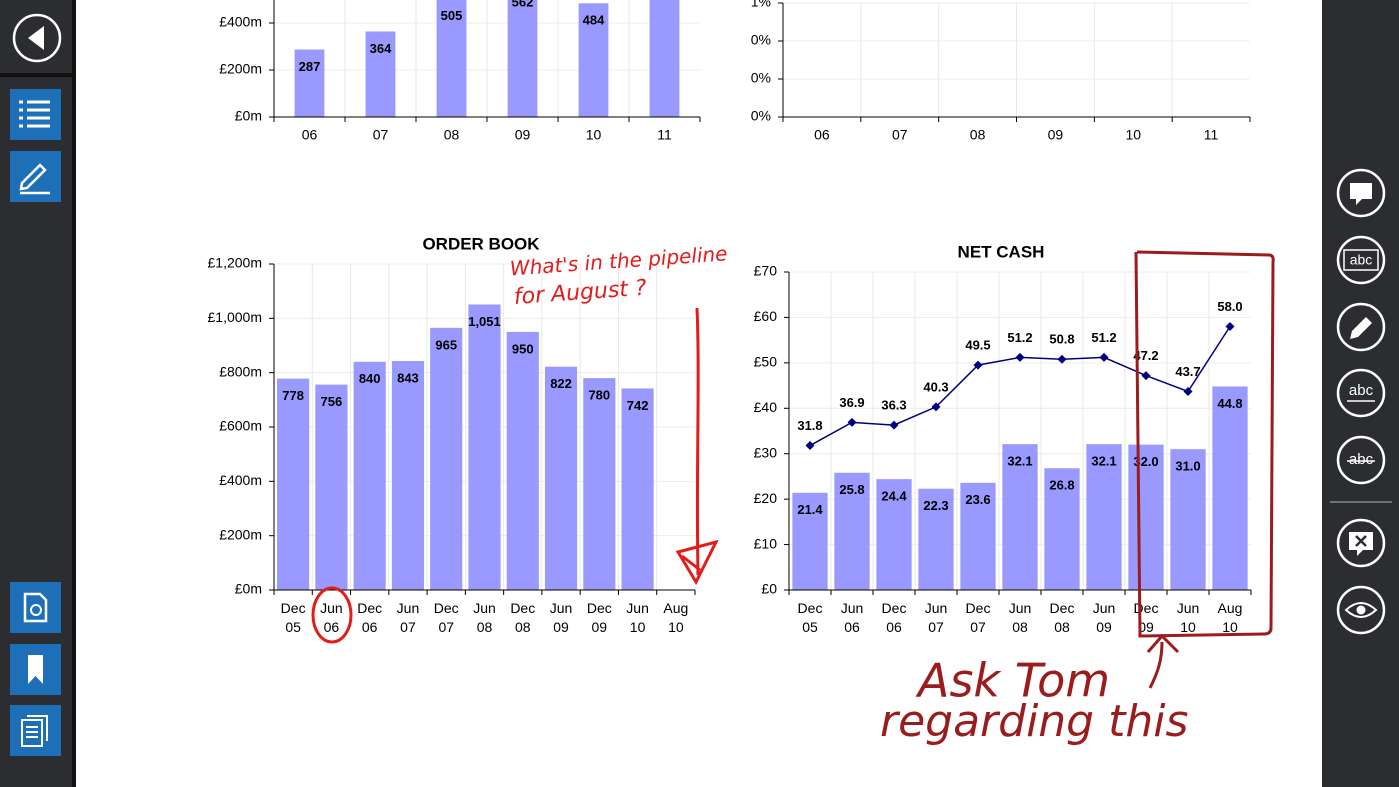 This screenshot has width=1399, height=787. What do you see at coordinates (561, 617) in the screenshot?
I see `x-tick-label: Jun 09` at bounding box center [561, 617].